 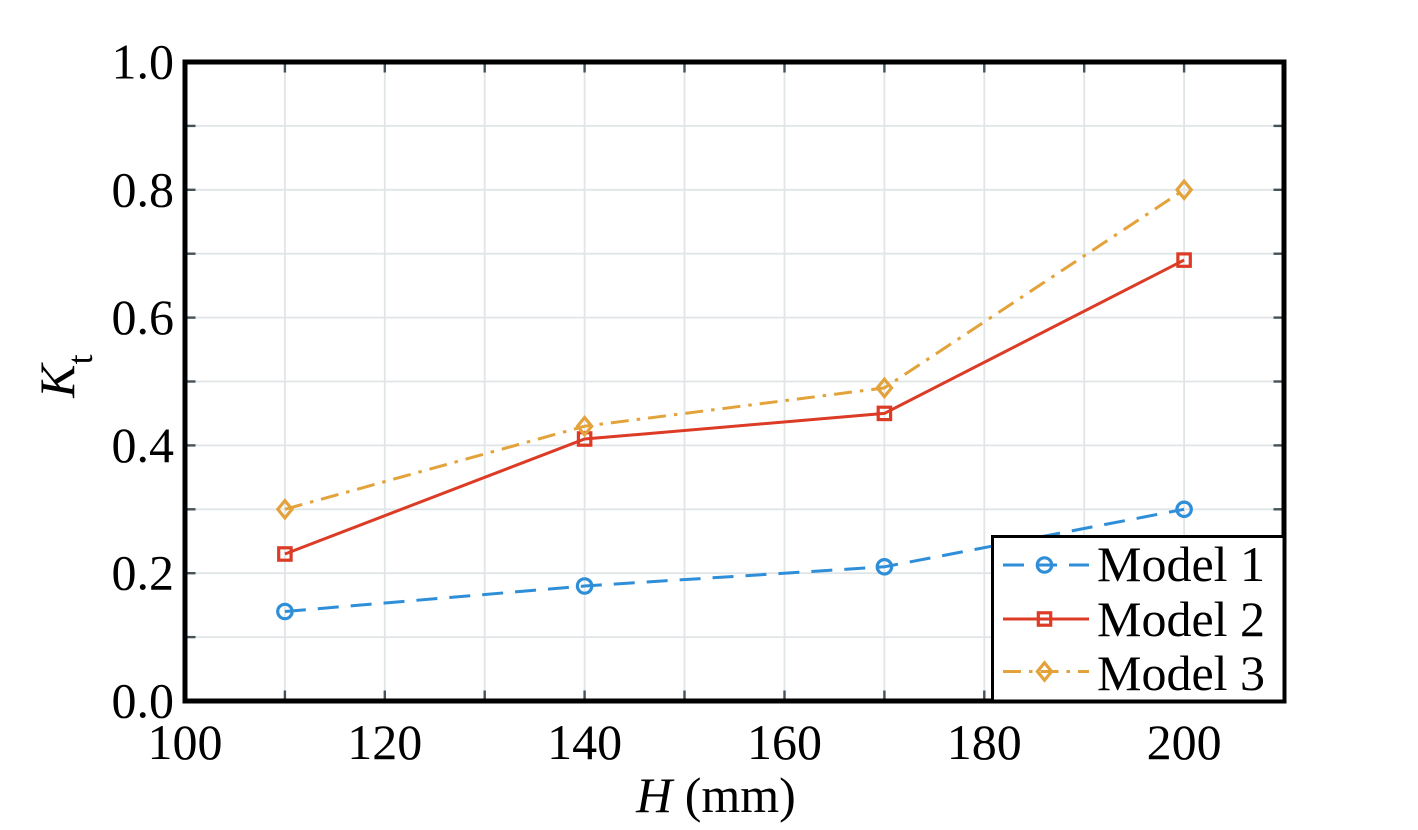 What do you see at coordinates (1181, 619) in the screenshot?
I see `svg-text: Model 2` at bounding box center [1181, 619].